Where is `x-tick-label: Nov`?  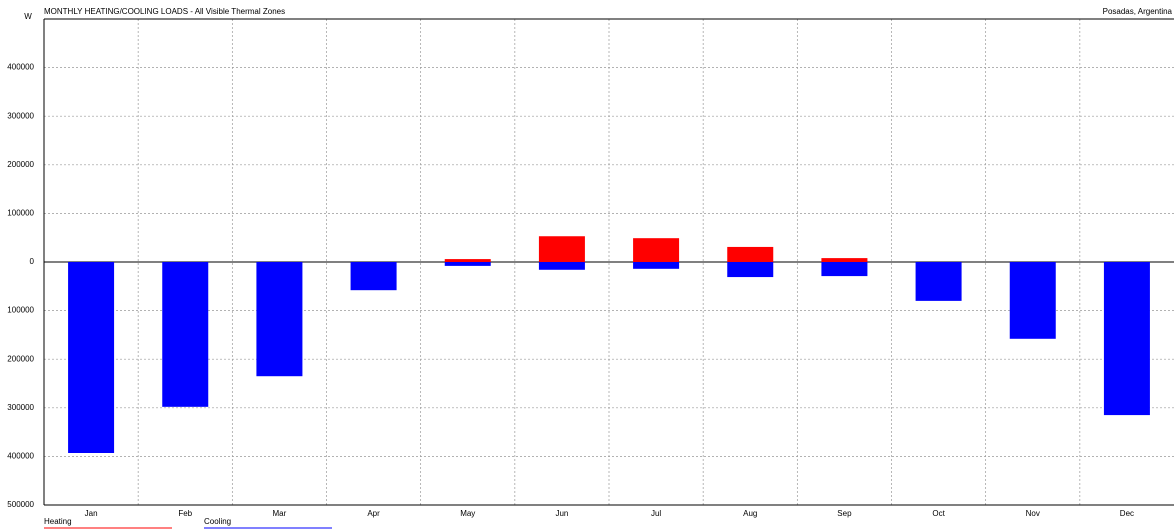 x-tick-label: Nov is located at coordinates (1033, 513).